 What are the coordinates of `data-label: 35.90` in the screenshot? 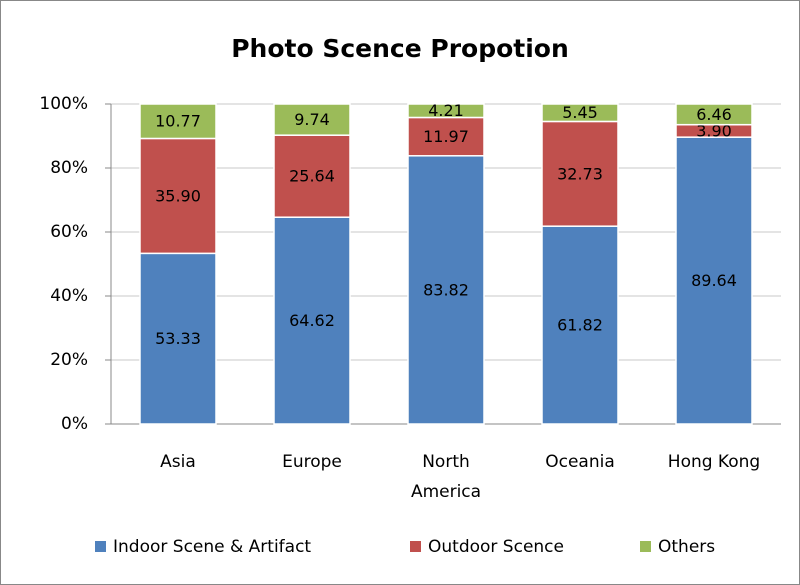 It's located at (178, 195).